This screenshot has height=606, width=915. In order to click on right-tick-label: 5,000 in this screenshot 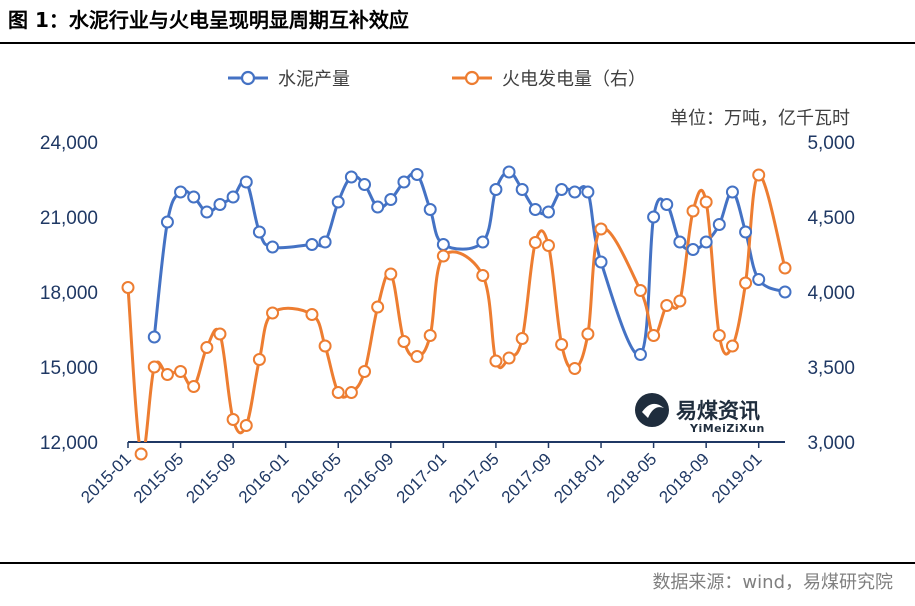, I will do `click(831, 143)`.